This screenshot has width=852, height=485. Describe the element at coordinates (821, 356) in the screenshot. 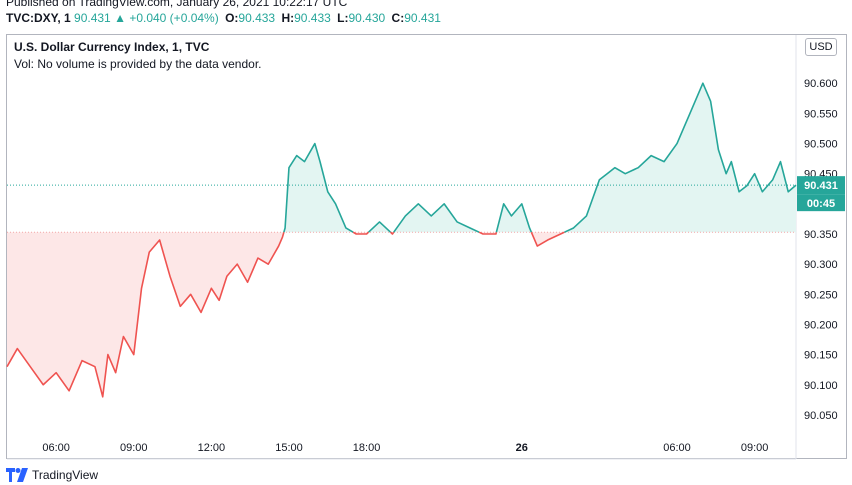

I see `y-tick-9: 90.150` at that location.